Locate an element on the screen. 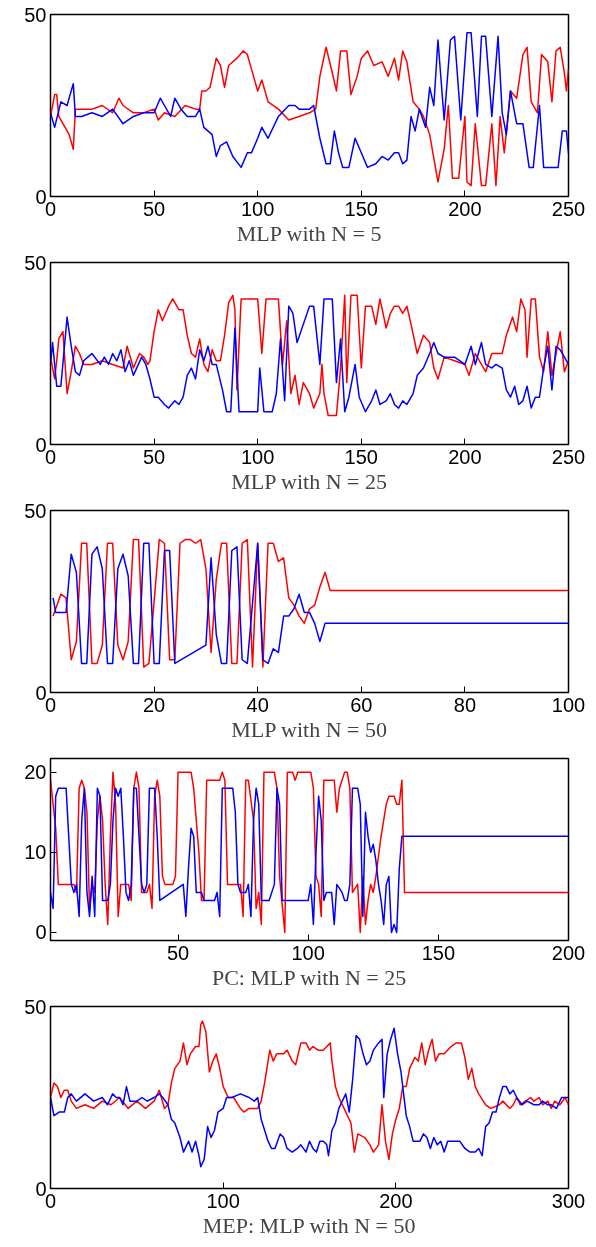 This screenshot has width=596, height=1247. x-tick-label: 80 is located at coordinates (465, 704).